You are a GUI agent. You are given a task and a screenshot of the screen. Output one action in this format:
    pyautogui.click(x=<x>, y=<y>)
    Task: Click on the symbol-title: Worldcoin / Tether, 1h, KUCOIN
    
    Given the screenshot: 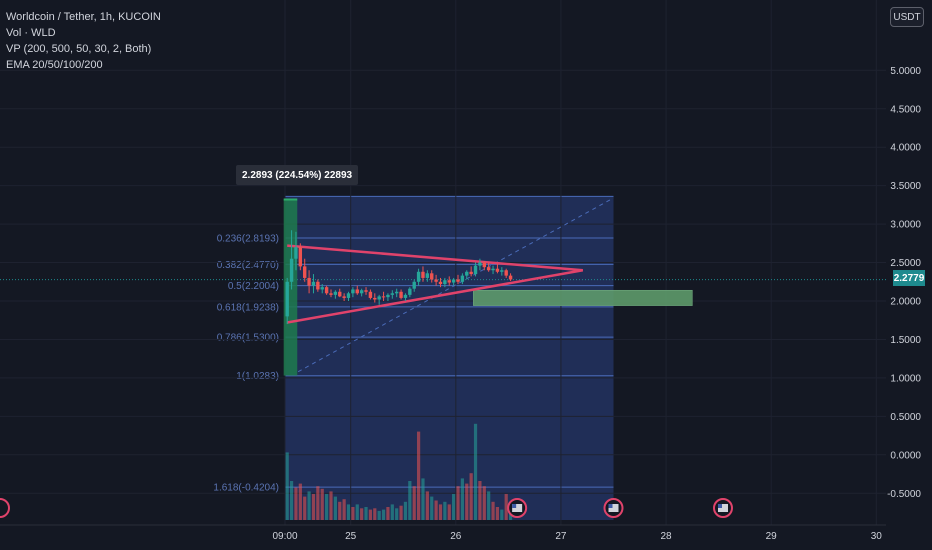 What is the action you would take?
    pyautogui.click(x=83, y=17)
    